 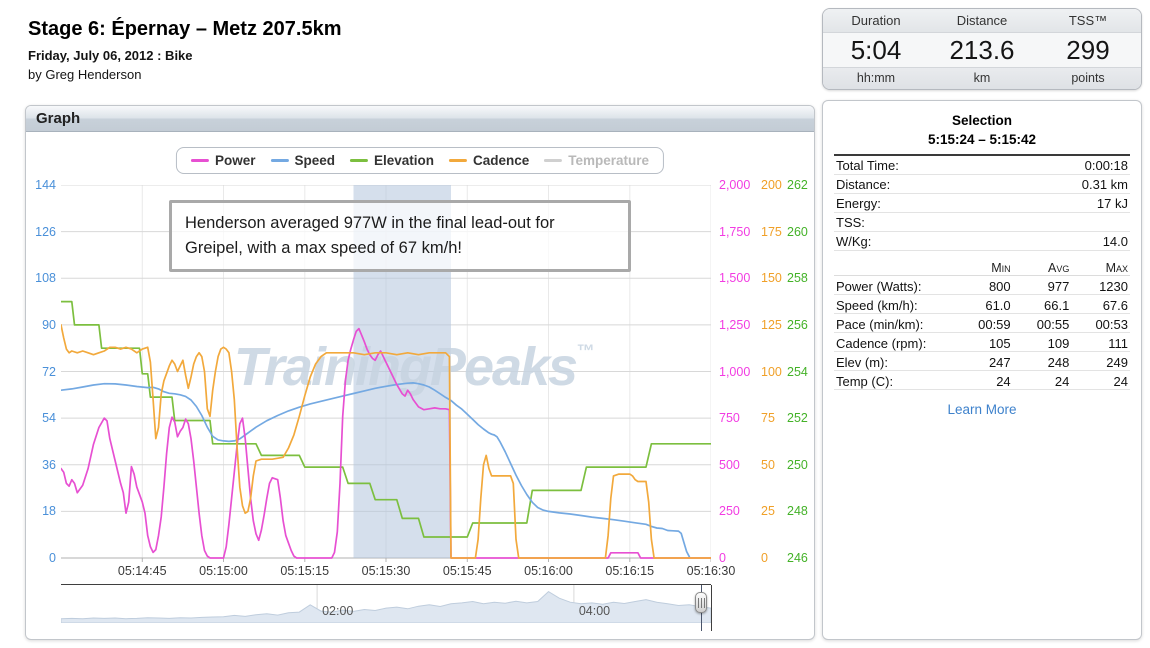 I want to click on summary-value-tss: 299, so click(x=1088, y=50).